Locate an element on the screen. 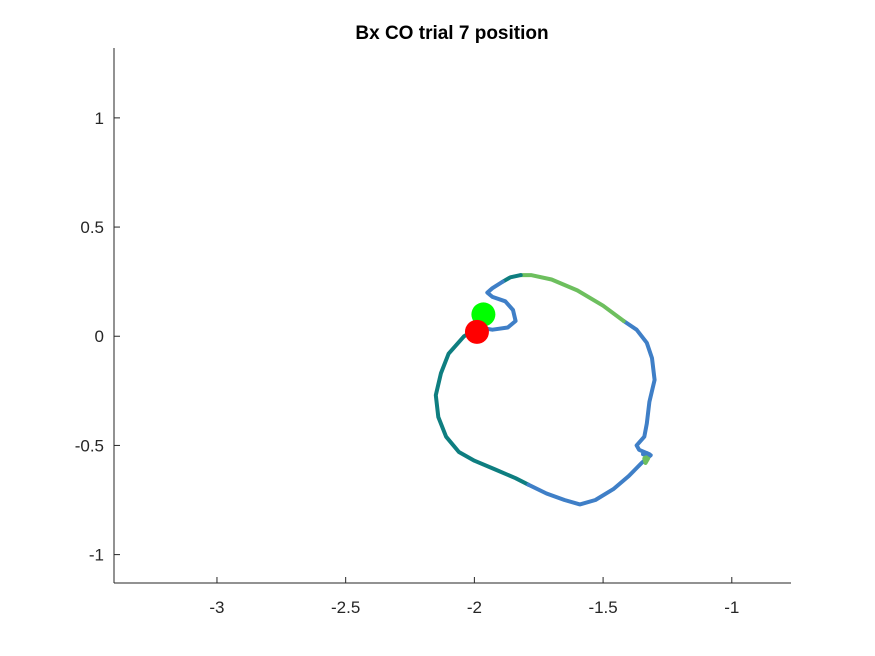 The width and height of the screenshot is (875, 656). chart-title: Bx CO trial 7 position is located at coordinates (451, 33).